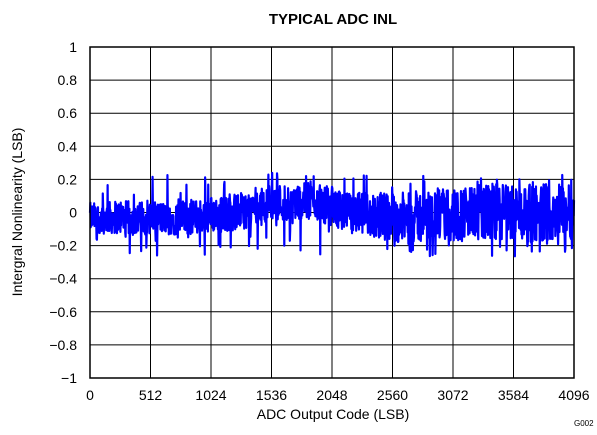 The width and height of the screenshot is (597, 435). I want to click on x-tick-label: 3072, so click(452, 395).